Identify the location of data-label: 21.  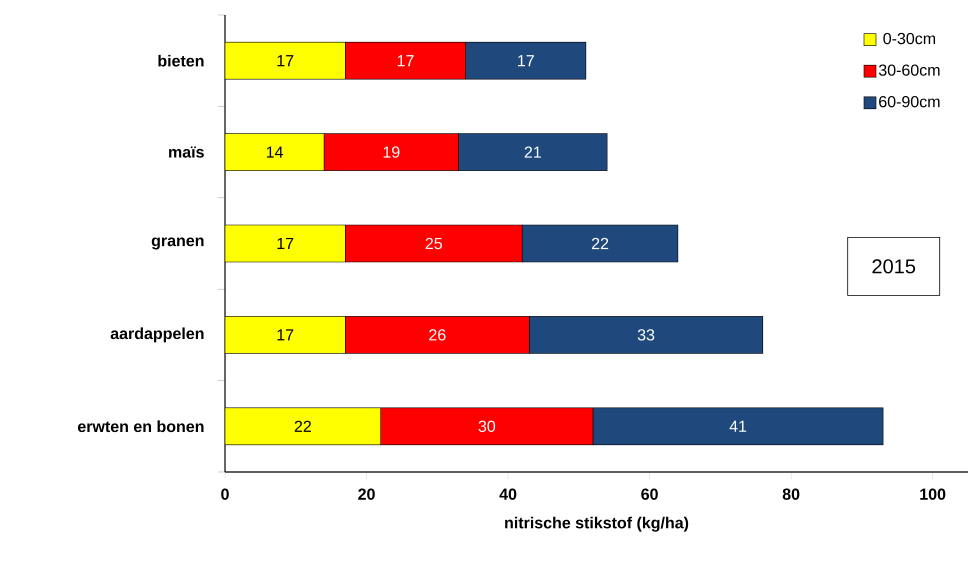
(532, 152).